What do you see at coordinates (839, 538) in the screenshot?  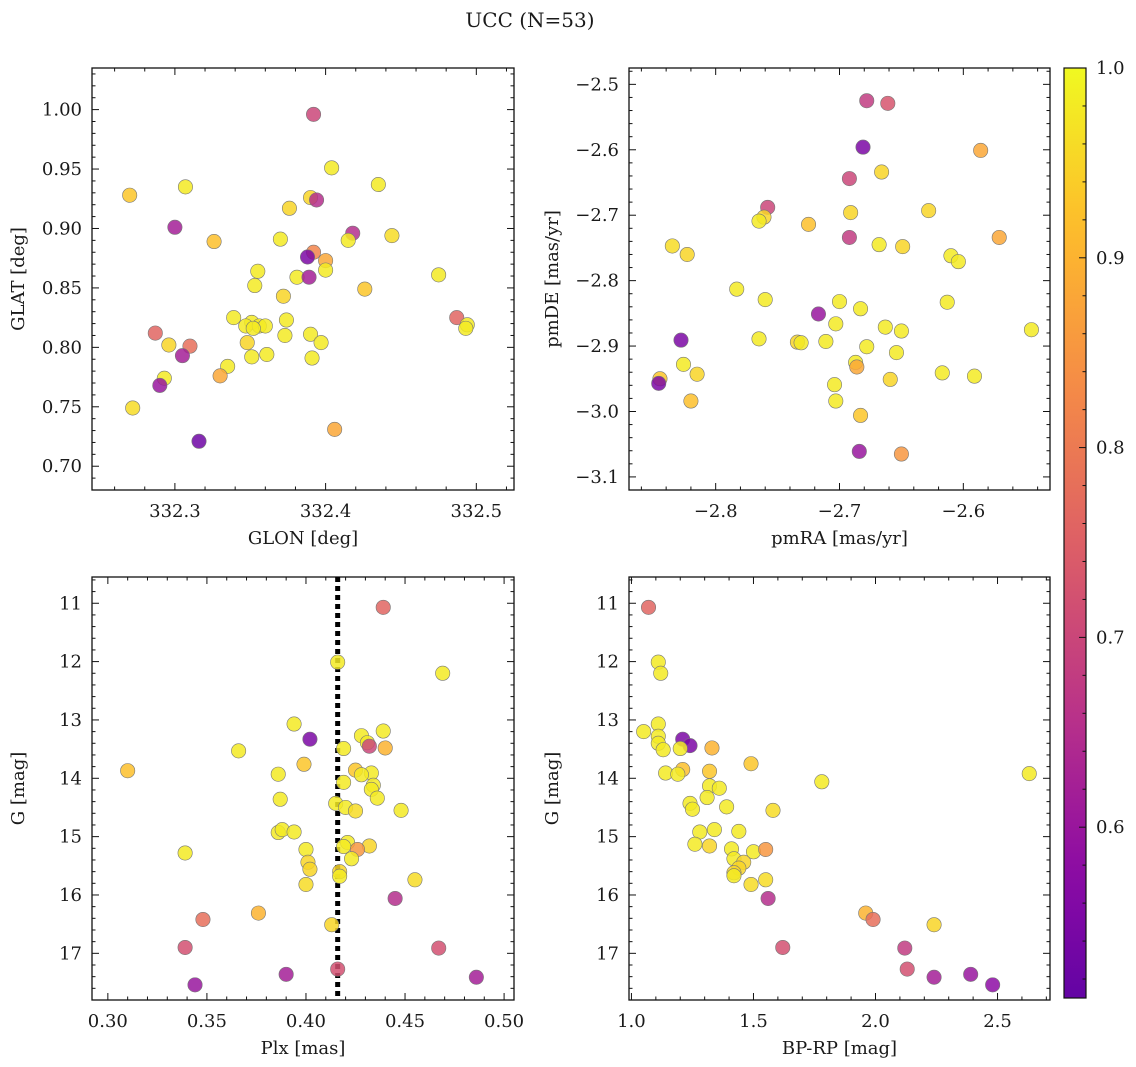 I see `x-axis-label: pmRA [mas/yr]` at bounding box center [839, 538].